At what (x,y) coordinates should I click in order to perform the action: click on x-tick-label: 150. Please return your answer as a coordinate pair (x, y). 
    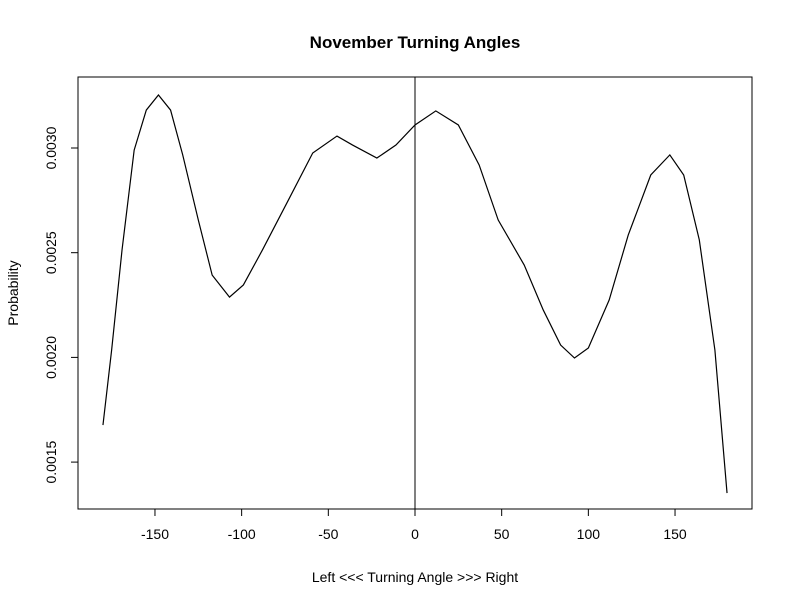
    Looking at the image, I should click on (675, 534).